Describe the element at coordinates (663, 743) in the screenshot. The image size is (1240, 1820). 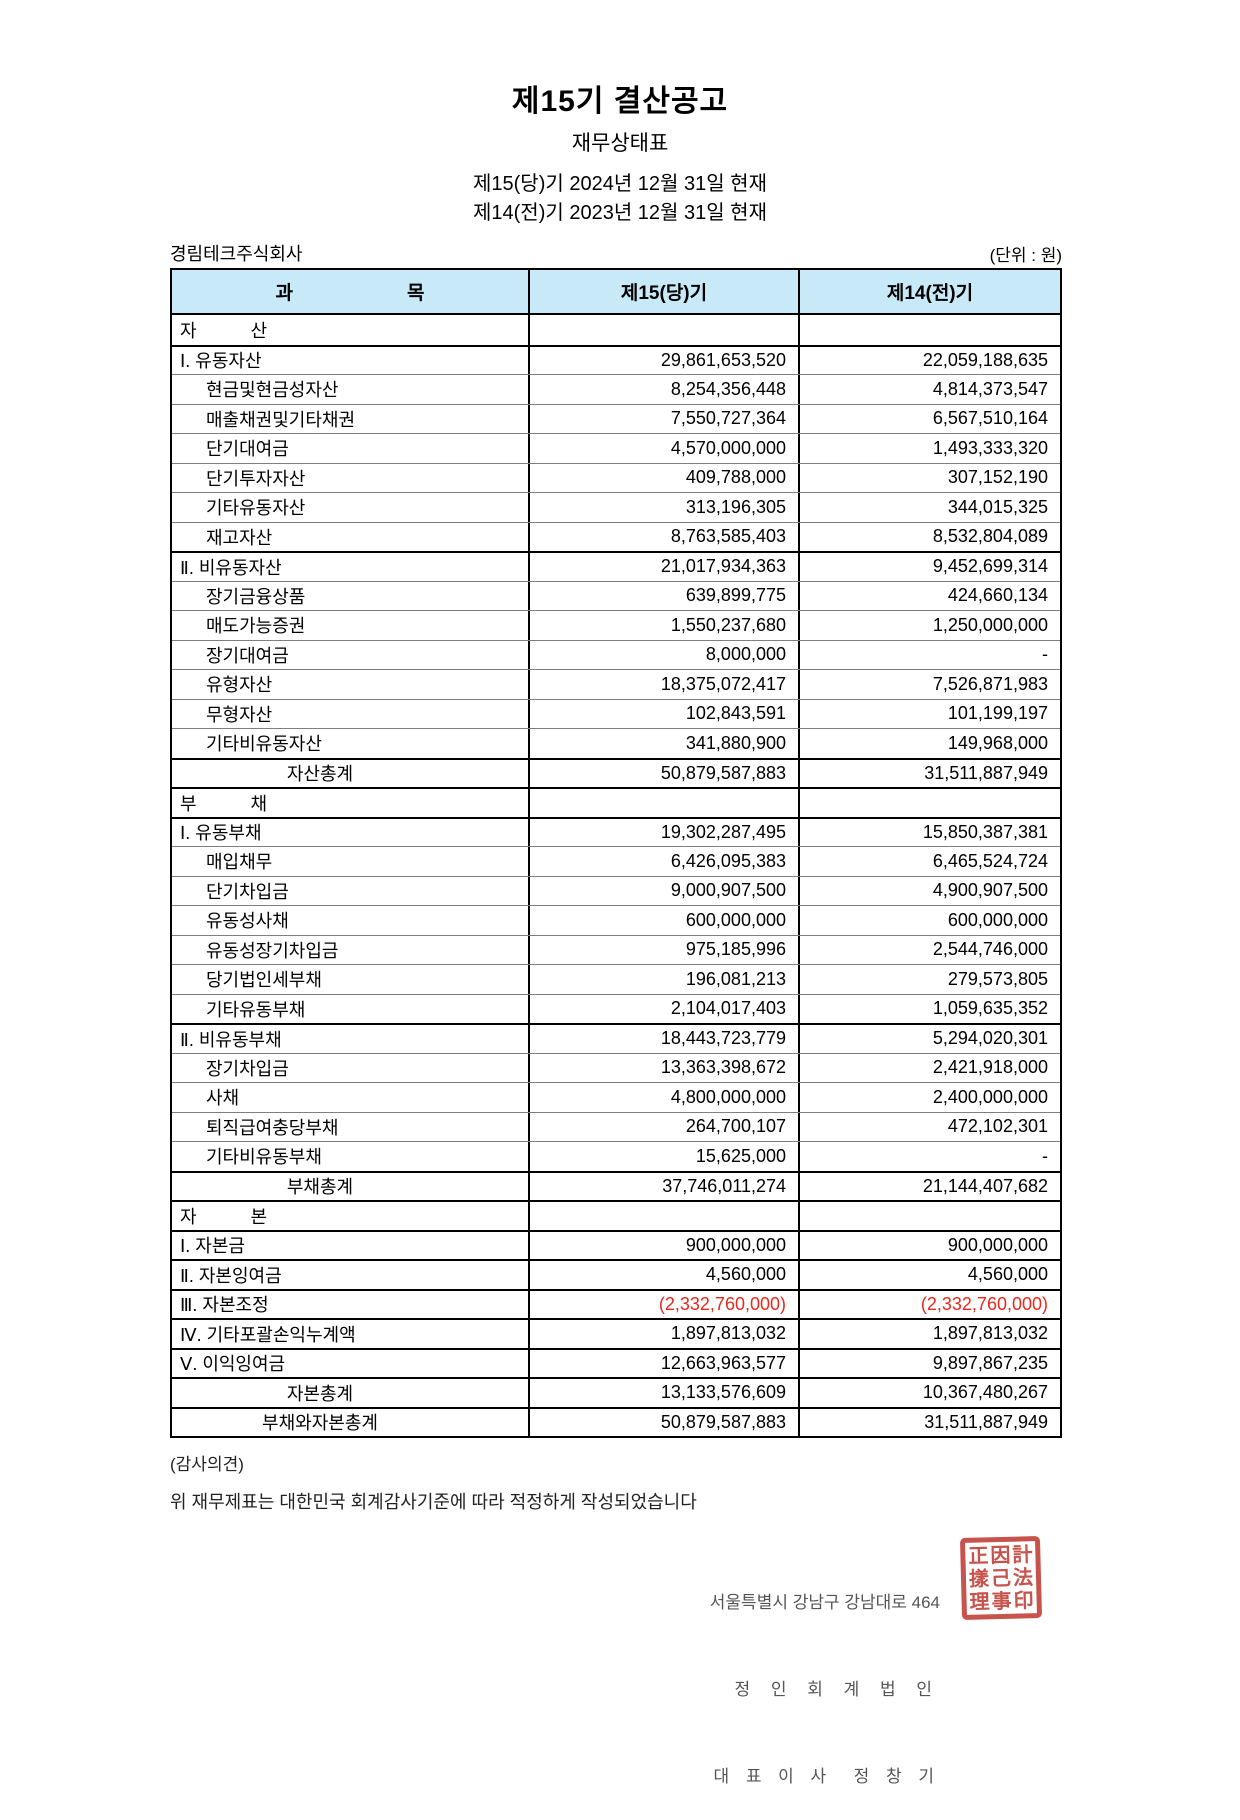
I see `value-current-period: 341,880,900` at that location.